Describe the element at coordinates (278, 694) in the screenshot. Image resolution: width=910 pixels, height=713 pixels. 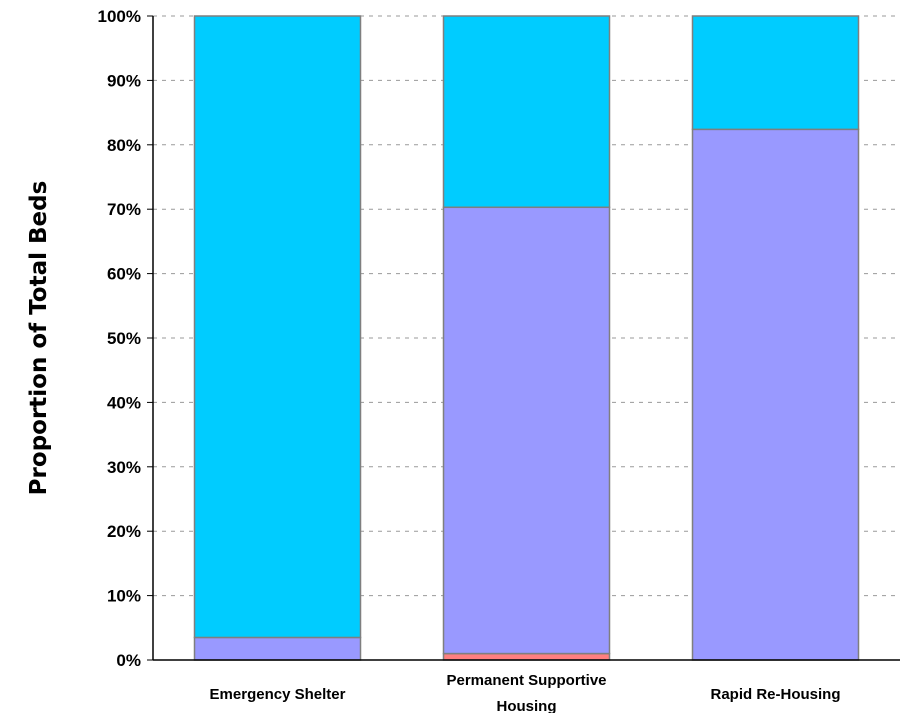
I see `category-label: Emergency Shelter` at that location.